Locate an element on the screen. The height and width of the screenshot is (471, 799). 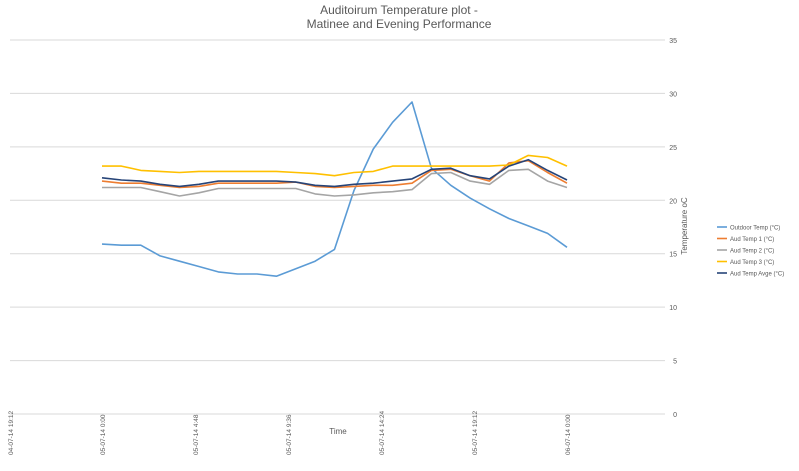
x-tick-label: 05-07-14 14:24 is located at coordinates (382, 433).